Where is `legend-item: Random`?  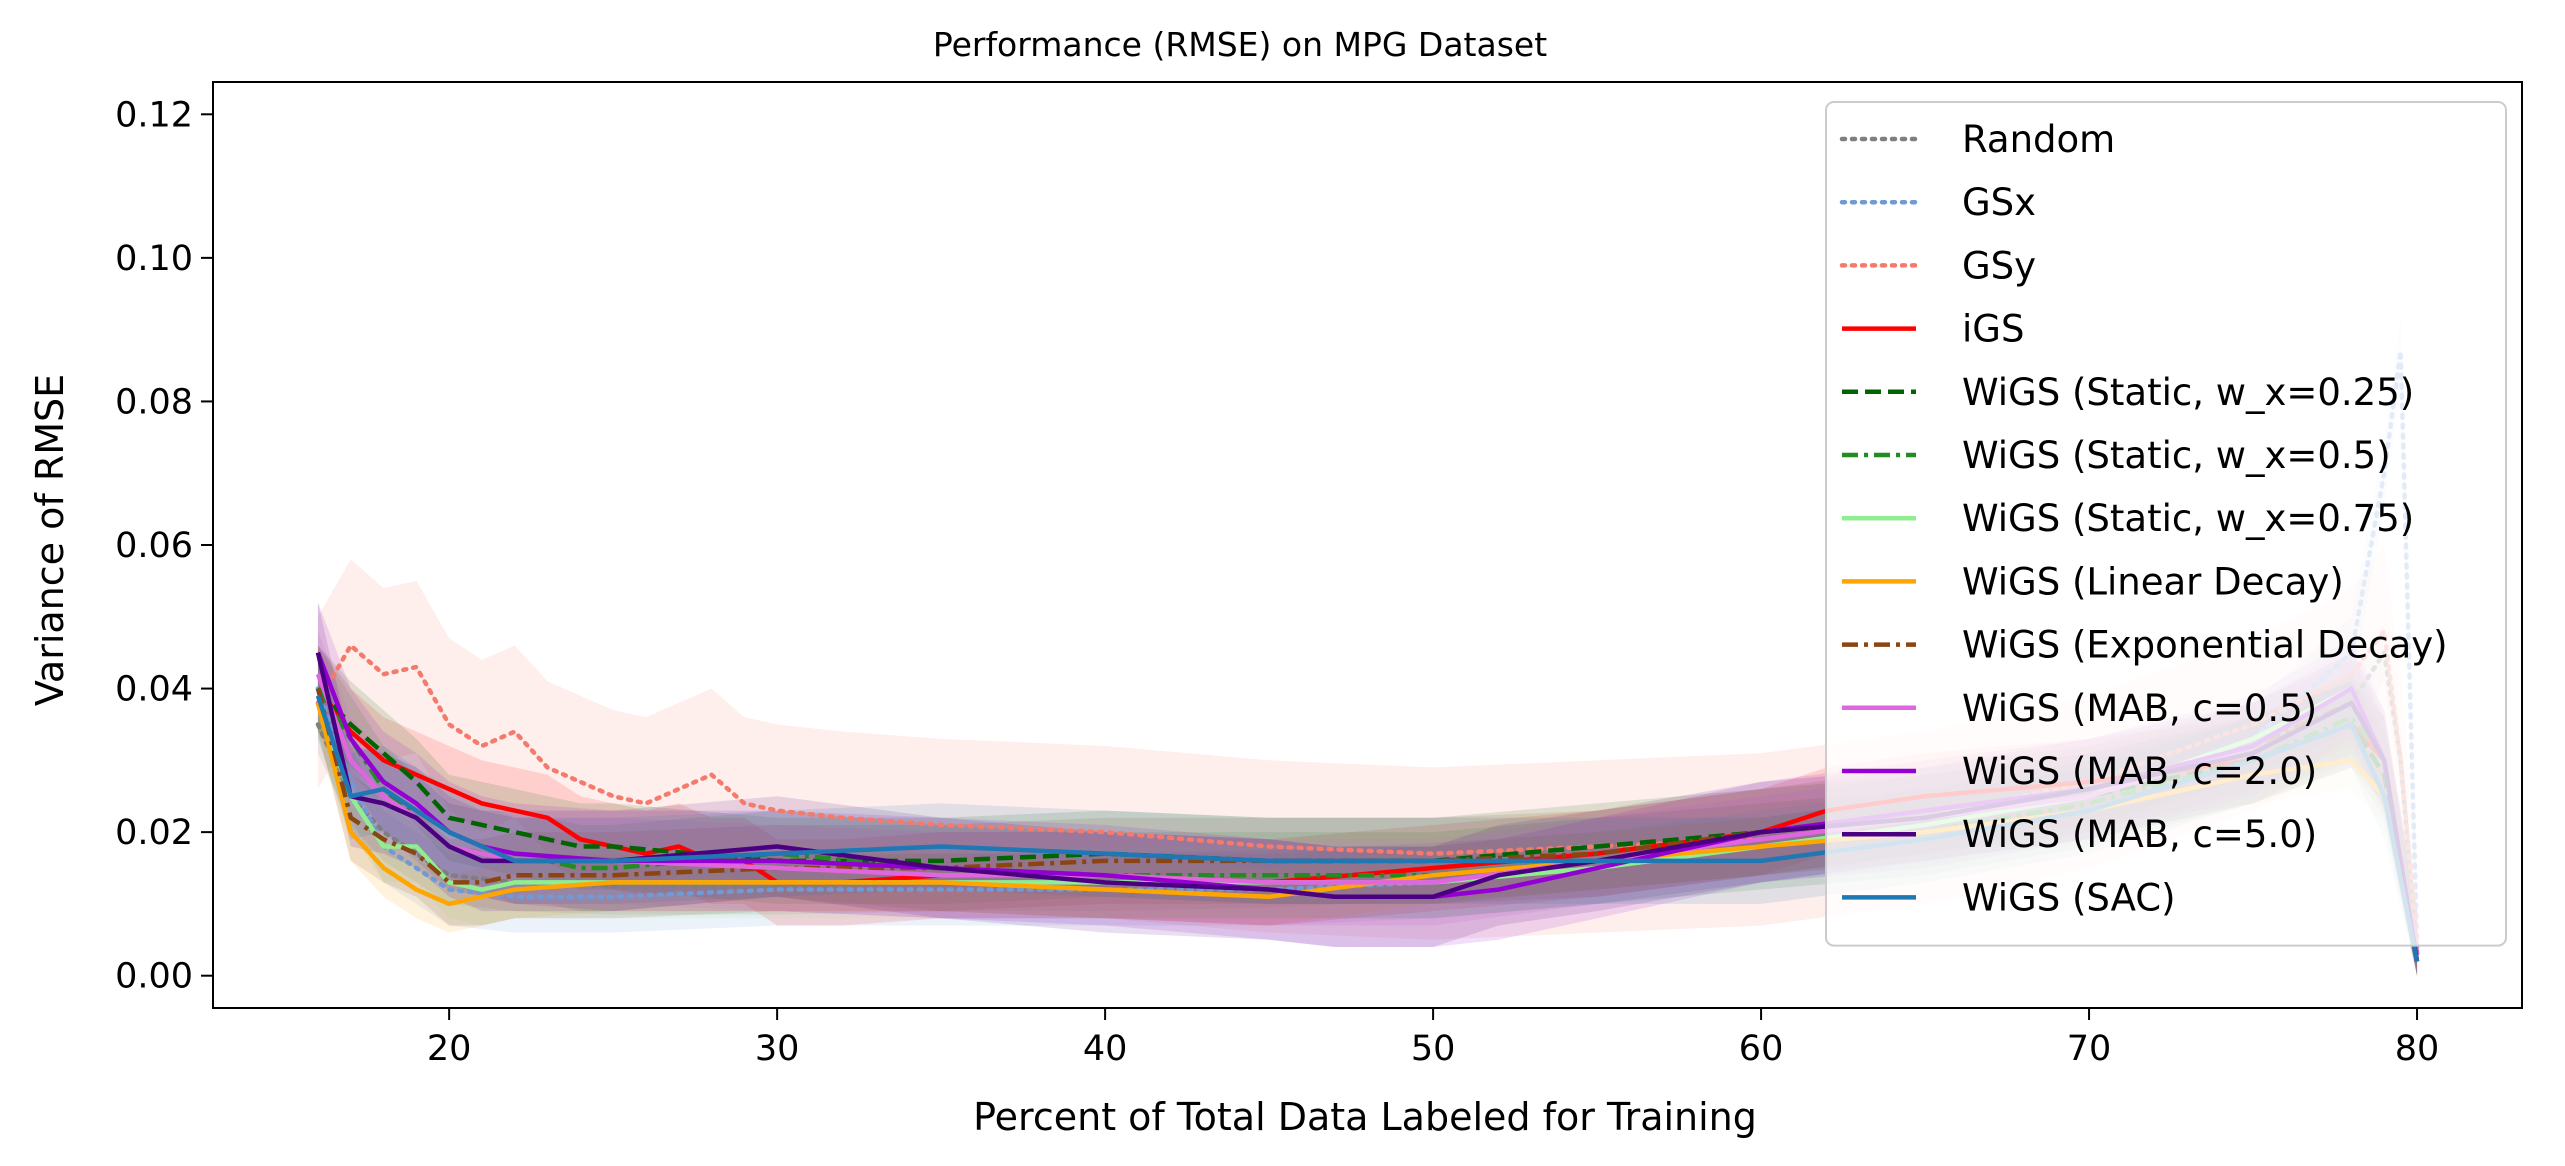 legend-item: Random is located at coordinates (1977, 139).